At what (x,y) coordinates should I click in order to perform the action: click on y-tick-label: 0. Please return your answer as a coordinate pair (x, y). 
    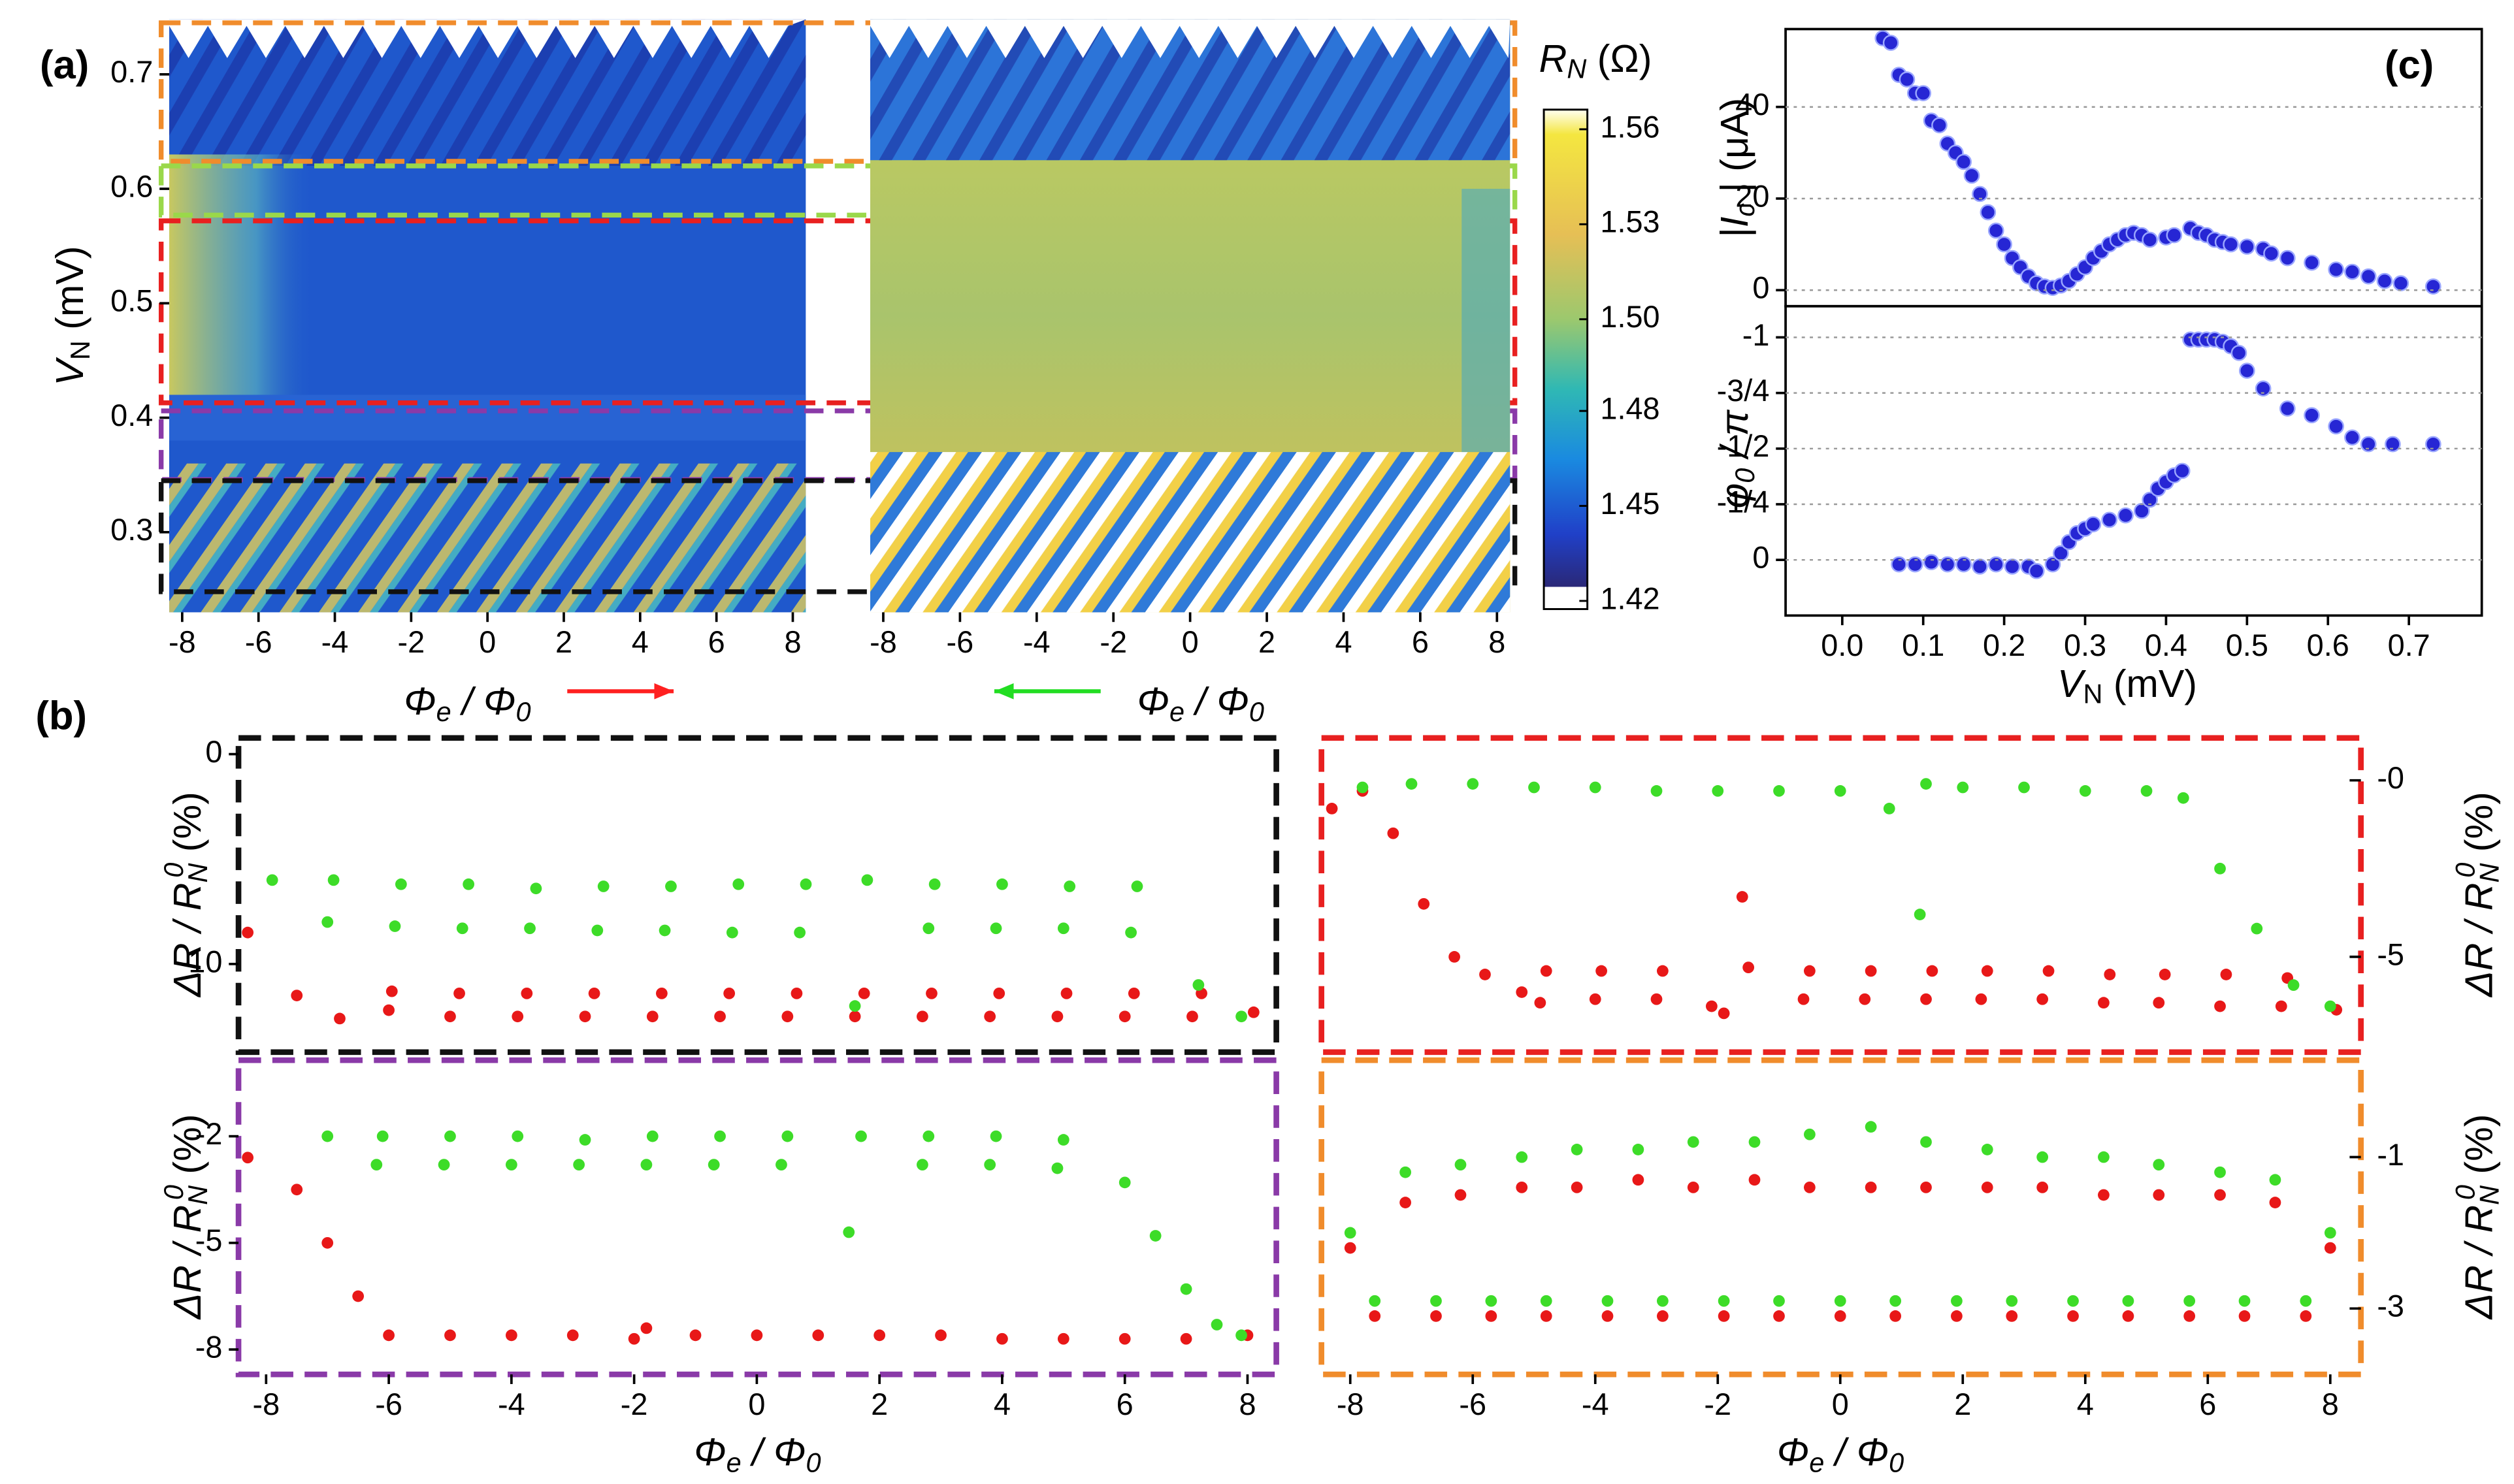
    Looking at the image, I should click on (1760, 558).